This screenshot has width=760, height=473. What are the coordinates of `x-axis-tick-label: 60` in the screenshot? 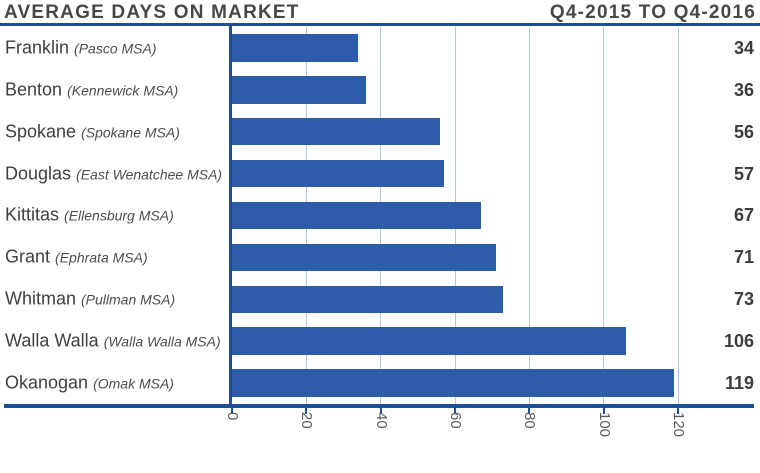 It's located at (455, 420).